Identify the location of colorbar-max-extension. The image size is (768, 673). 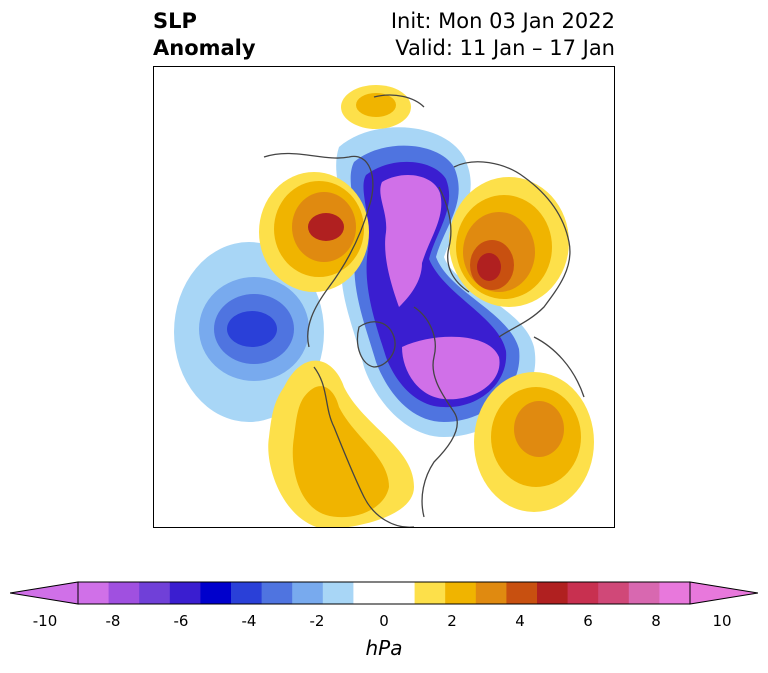
(723, 593).